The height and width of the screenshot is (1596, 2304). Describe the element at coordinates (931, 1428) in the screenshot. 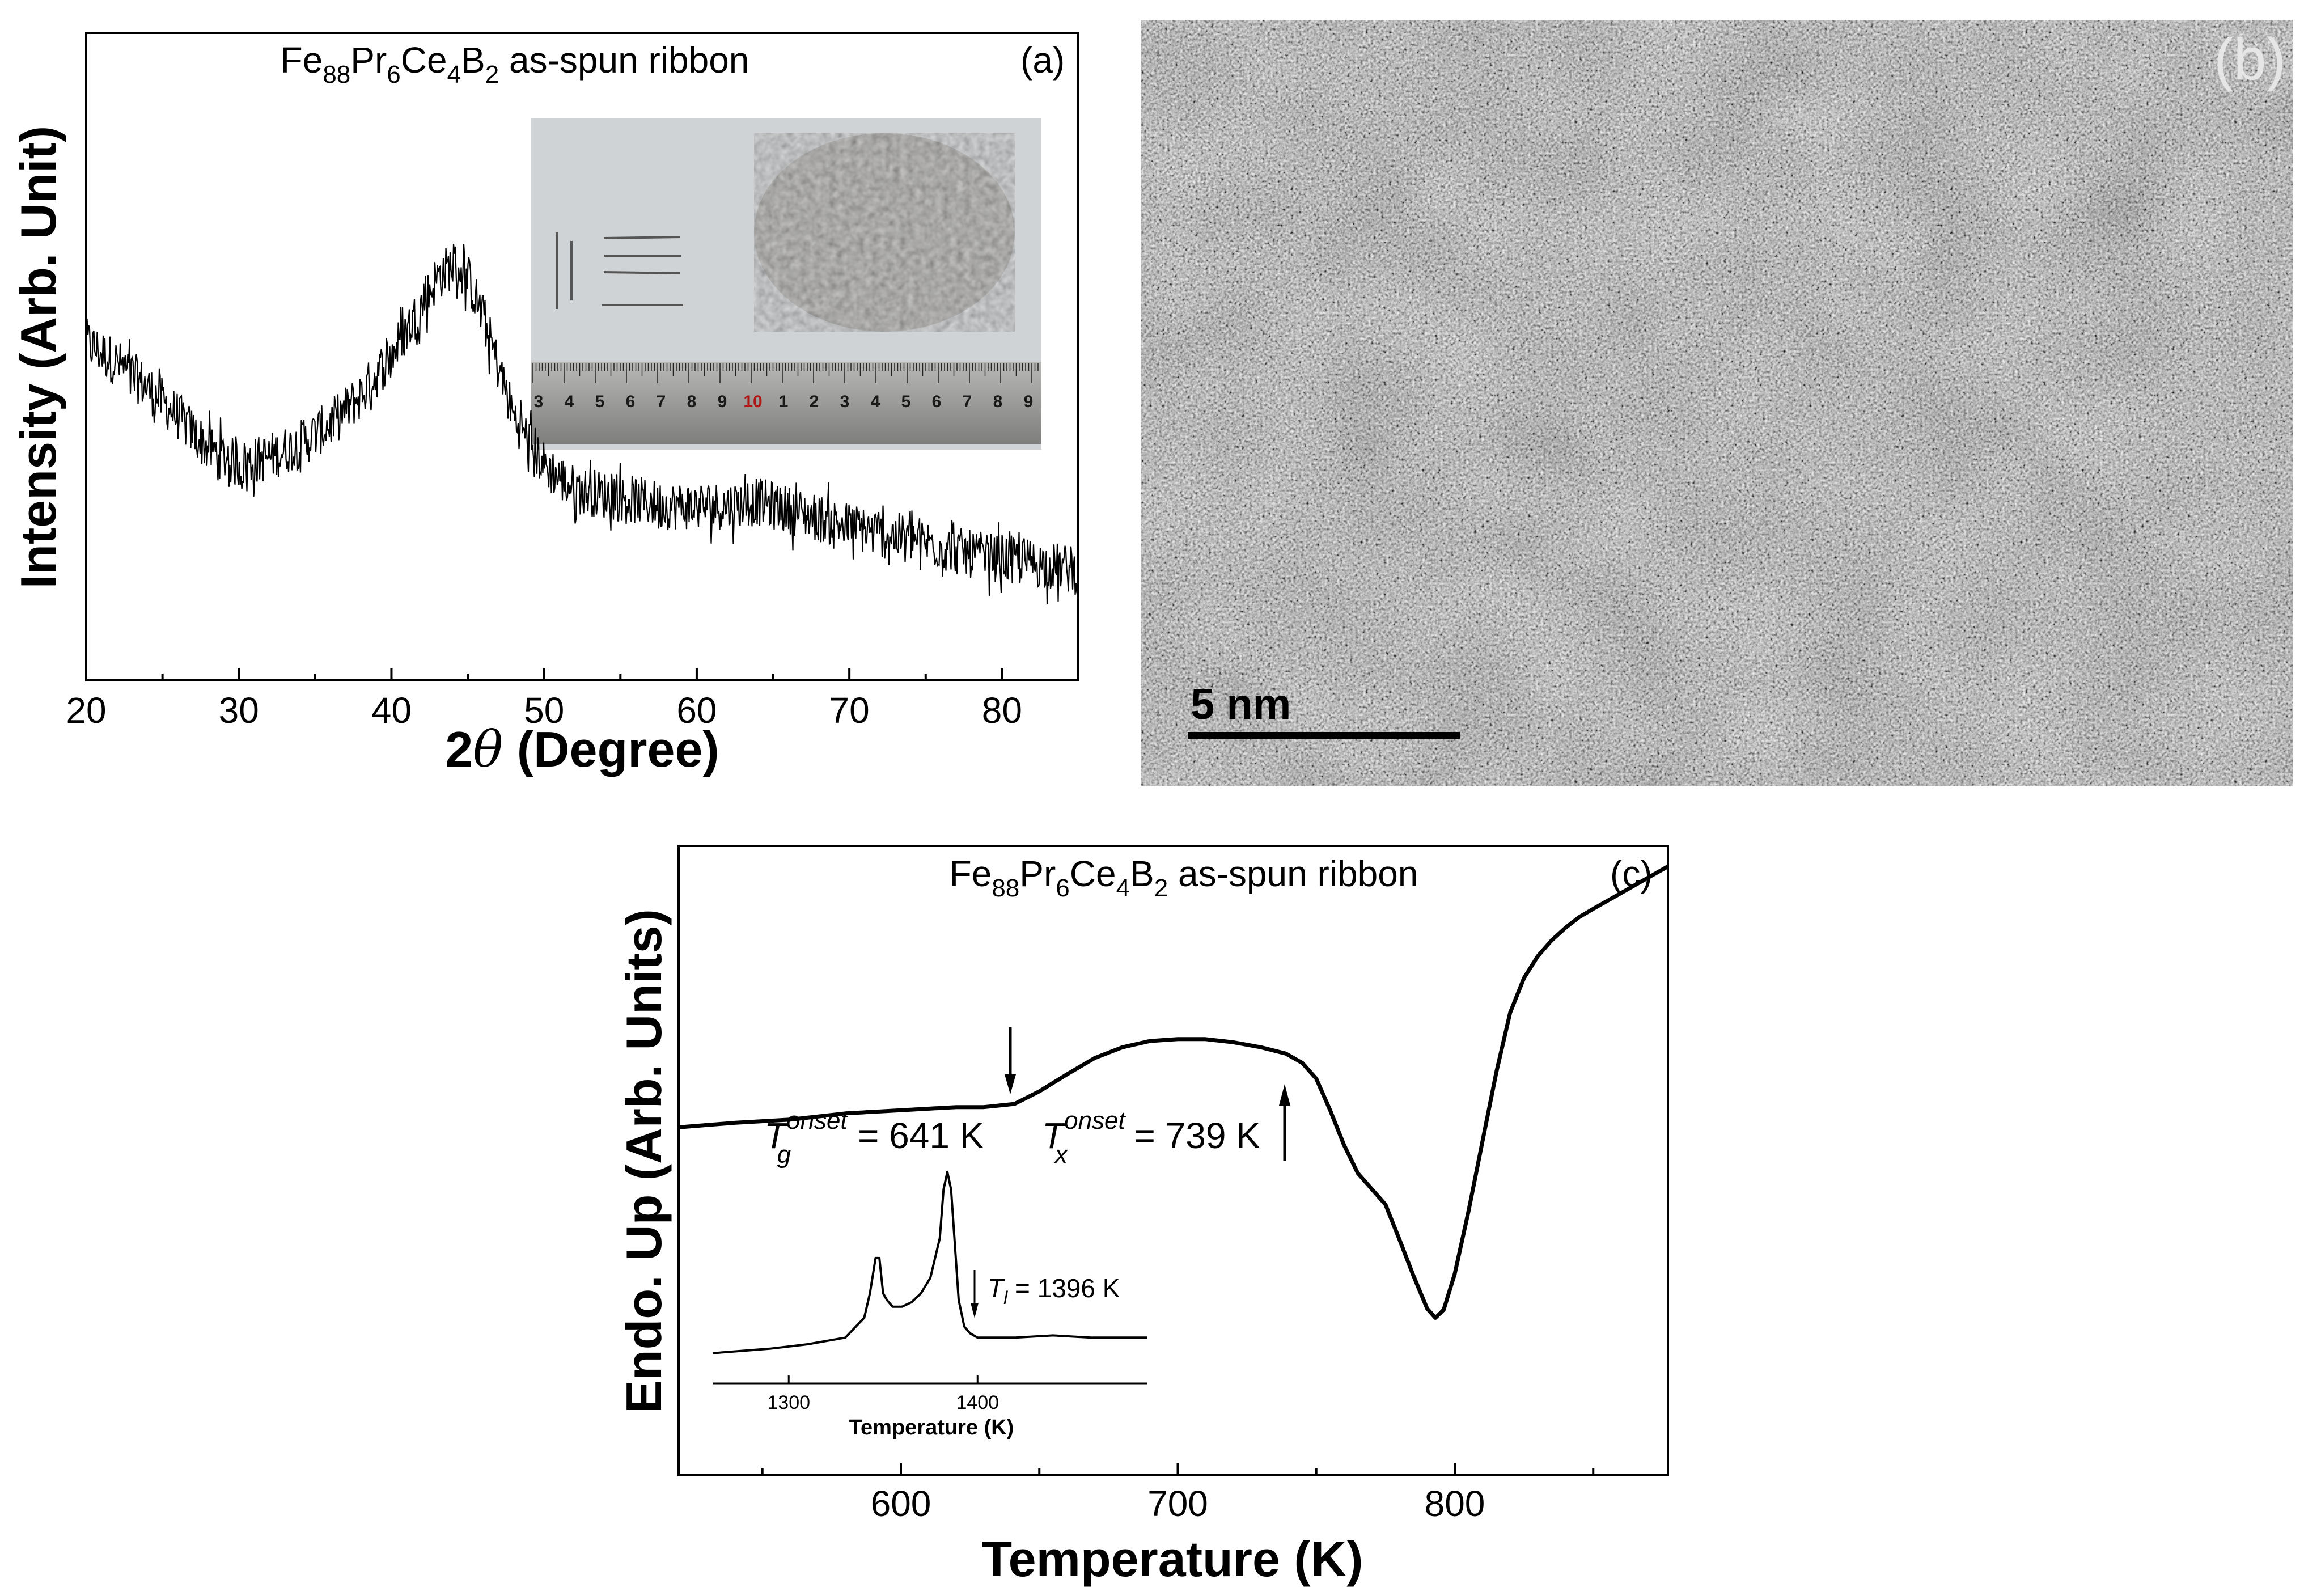

I see `inset-x-axis-label: Temperature (K)` at that location.